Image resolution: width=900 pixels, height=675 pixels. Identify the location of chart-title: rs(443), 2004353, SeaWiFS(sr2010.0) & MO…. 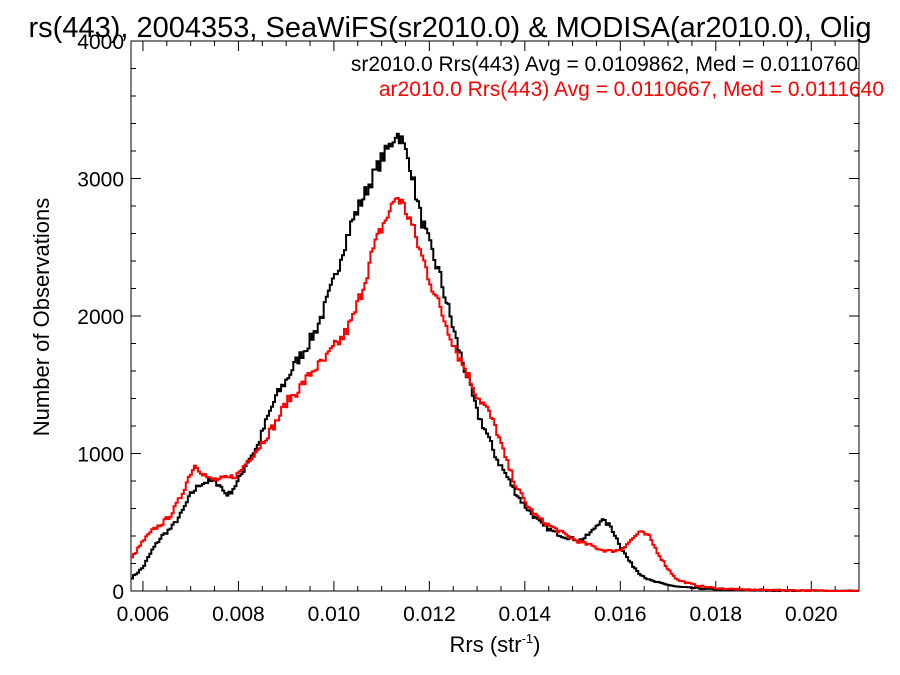
(450, 28).